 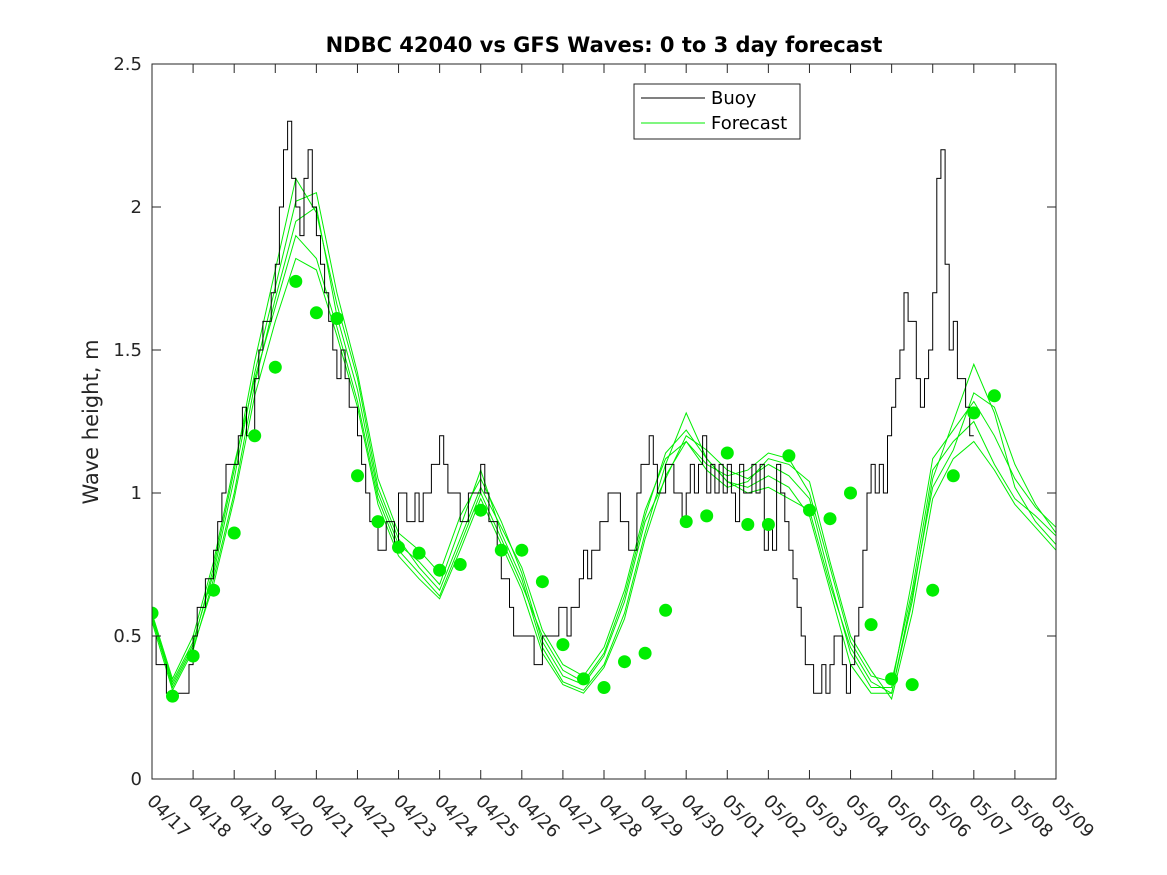 What do you see at coordinates (734, 98) in the screenshot?
I see `legend-buoy-label: Buoy` at bounding box center [734, 98].